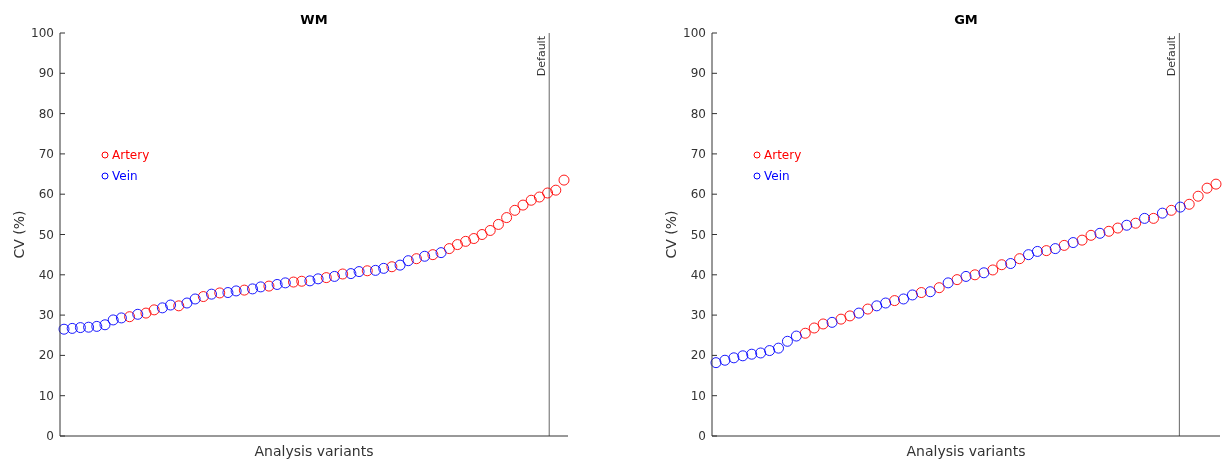 The height and width of the screenshot is (460, 1228). Describe the element at coordinates (46, 73) in the screenshot. I see `y-tick-label: 90` at that location.